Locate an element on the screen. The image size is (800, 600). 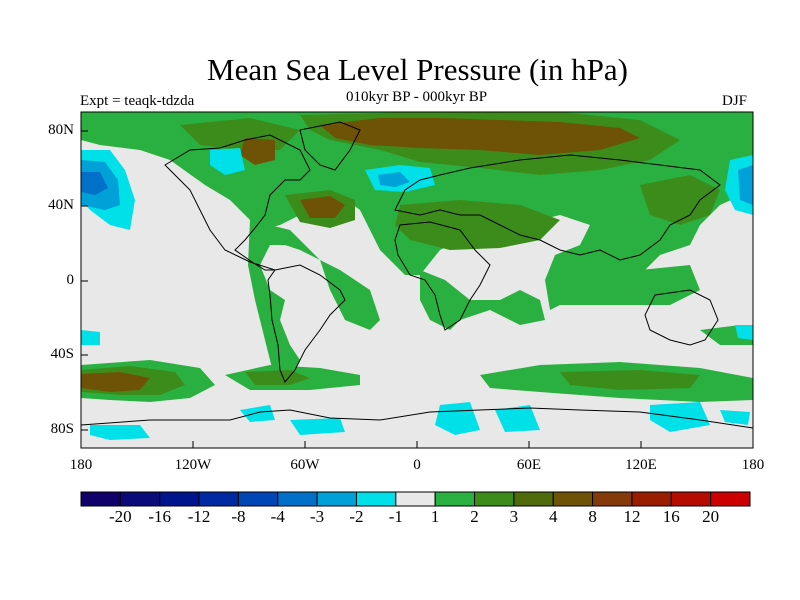
coastline-north-america is located at coordinates (237, 202).